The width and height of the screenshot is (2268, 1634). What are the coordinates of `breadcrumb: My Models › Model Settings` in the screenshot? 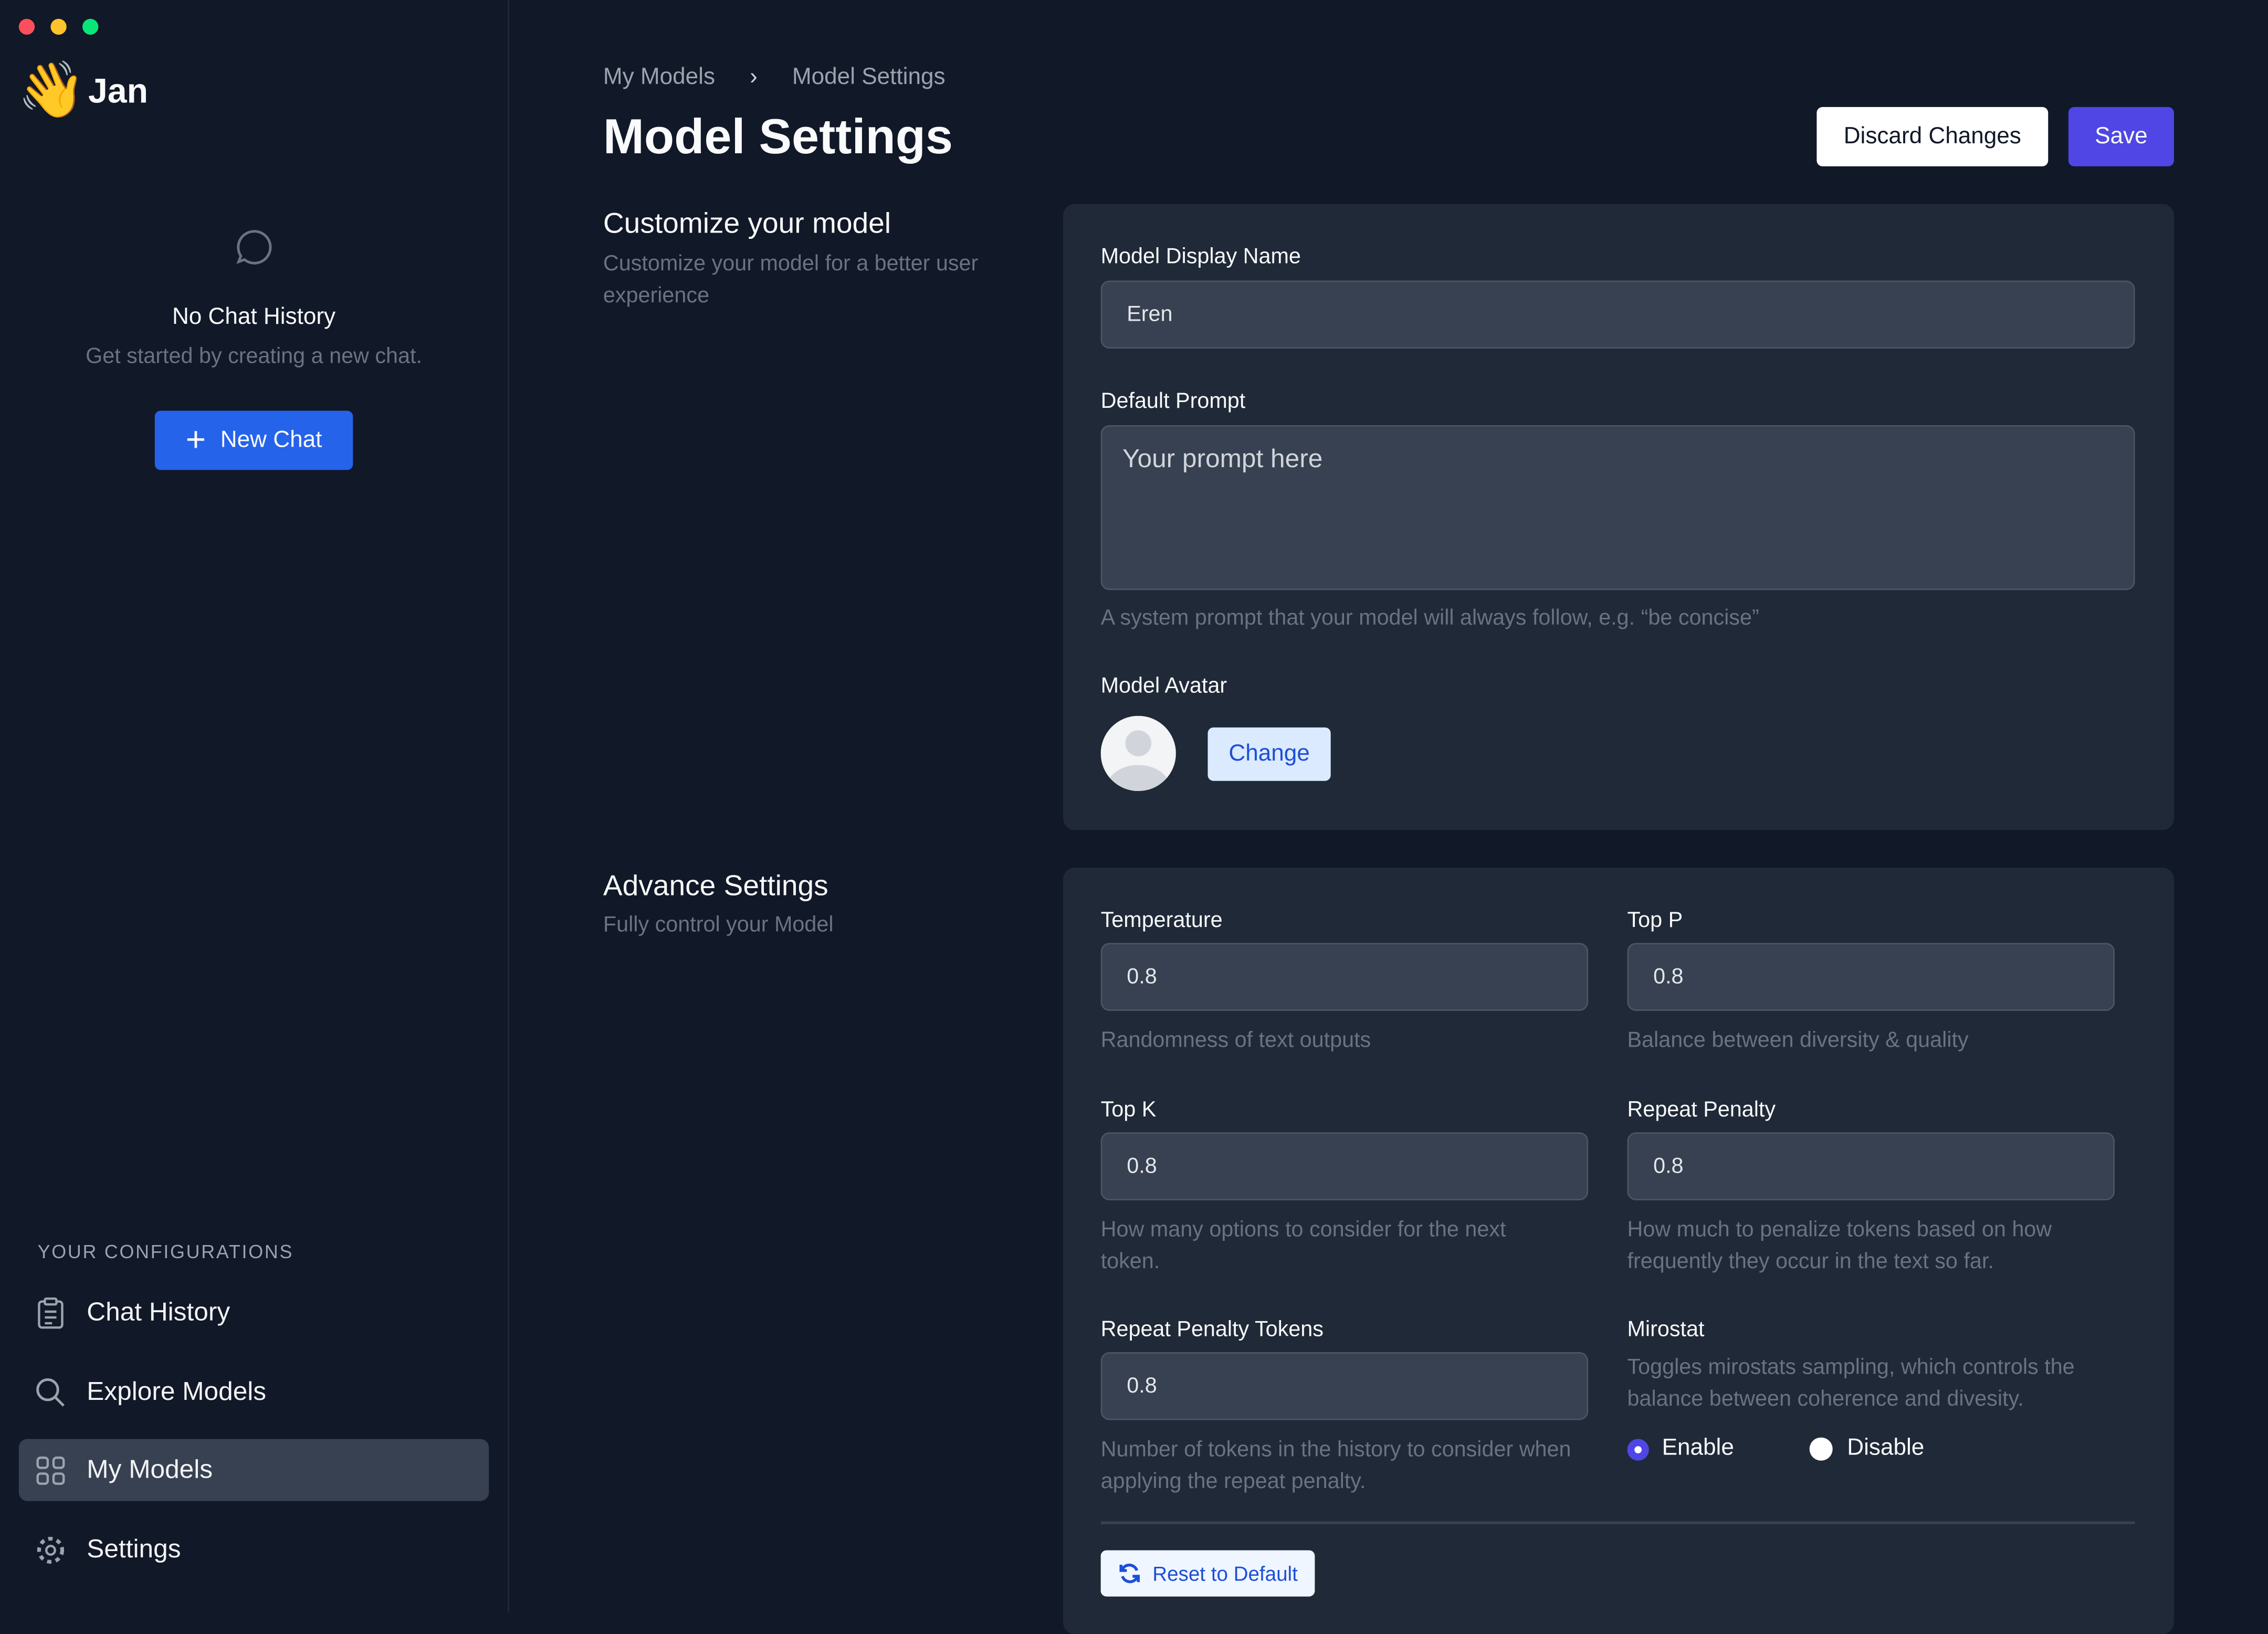 It's located at (774, 78).